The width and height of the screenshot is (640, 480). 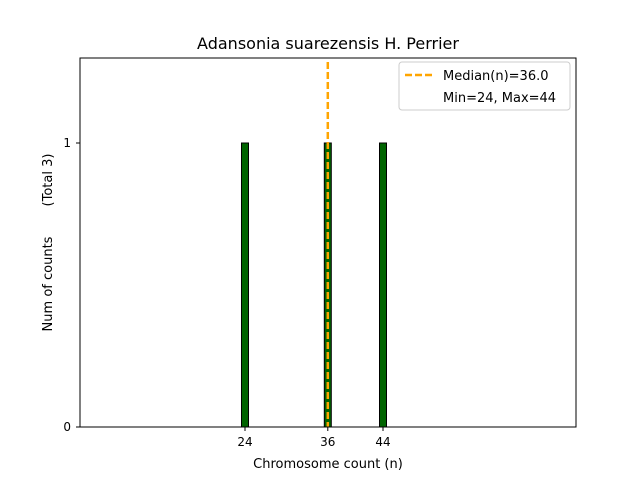 What do you see at coordinates (314, 438) in the screenshot?
I see `x-ticks: 24 36 44` at bounding box center [314, 438].